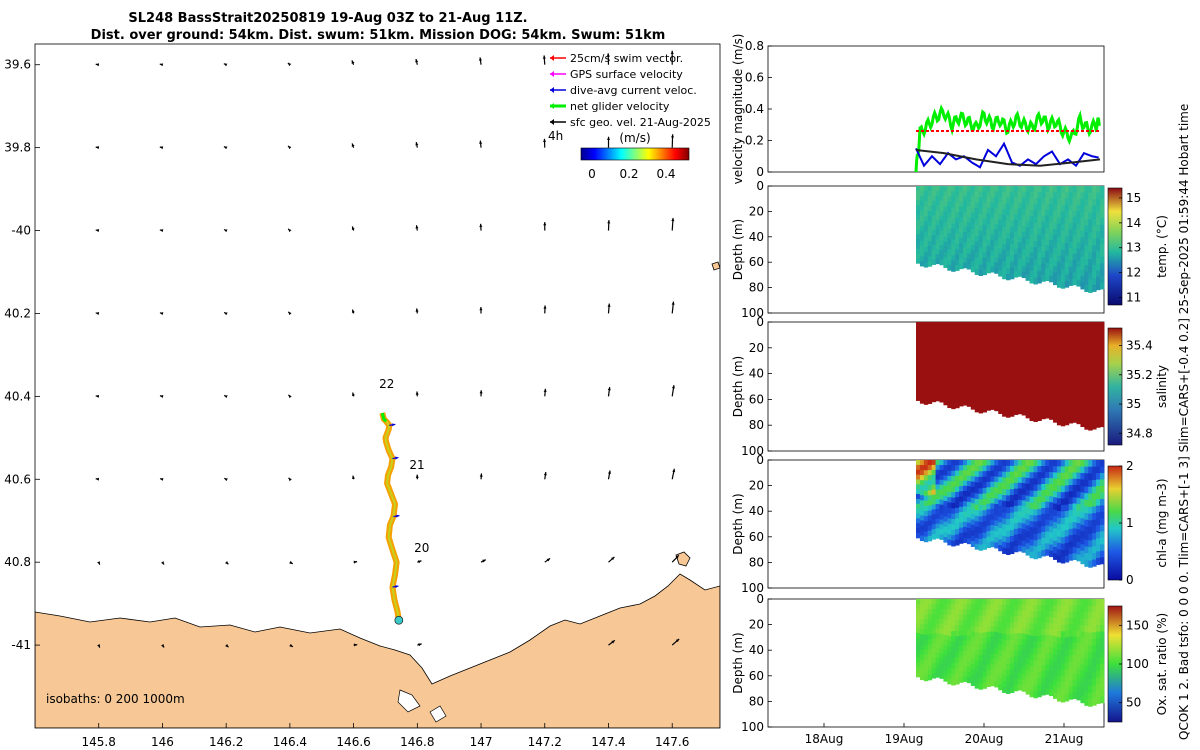  I want to click on colorbar-tick-label: 1, so click(1130, 523).